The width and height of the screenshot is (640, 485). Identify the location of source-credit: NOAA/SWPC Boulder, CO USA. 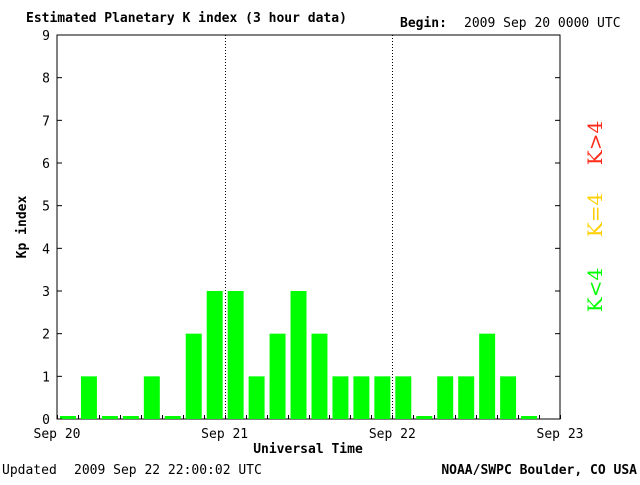
(539, 470).